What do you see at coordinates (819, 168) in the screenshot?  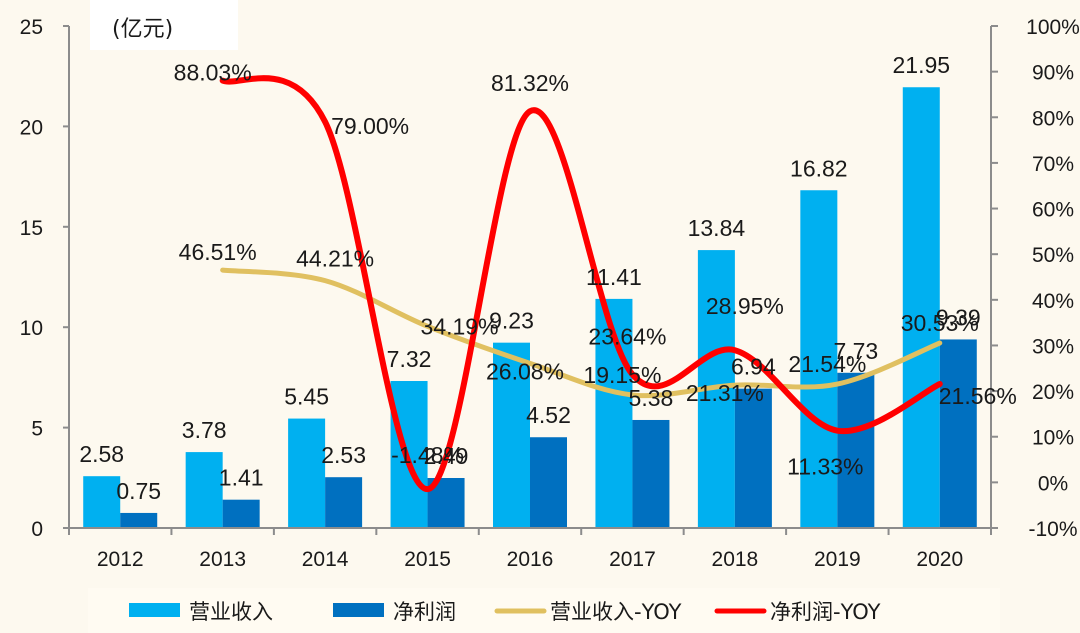 I see `data-label-revenue: 16.82` at bounding box center [819, 168].